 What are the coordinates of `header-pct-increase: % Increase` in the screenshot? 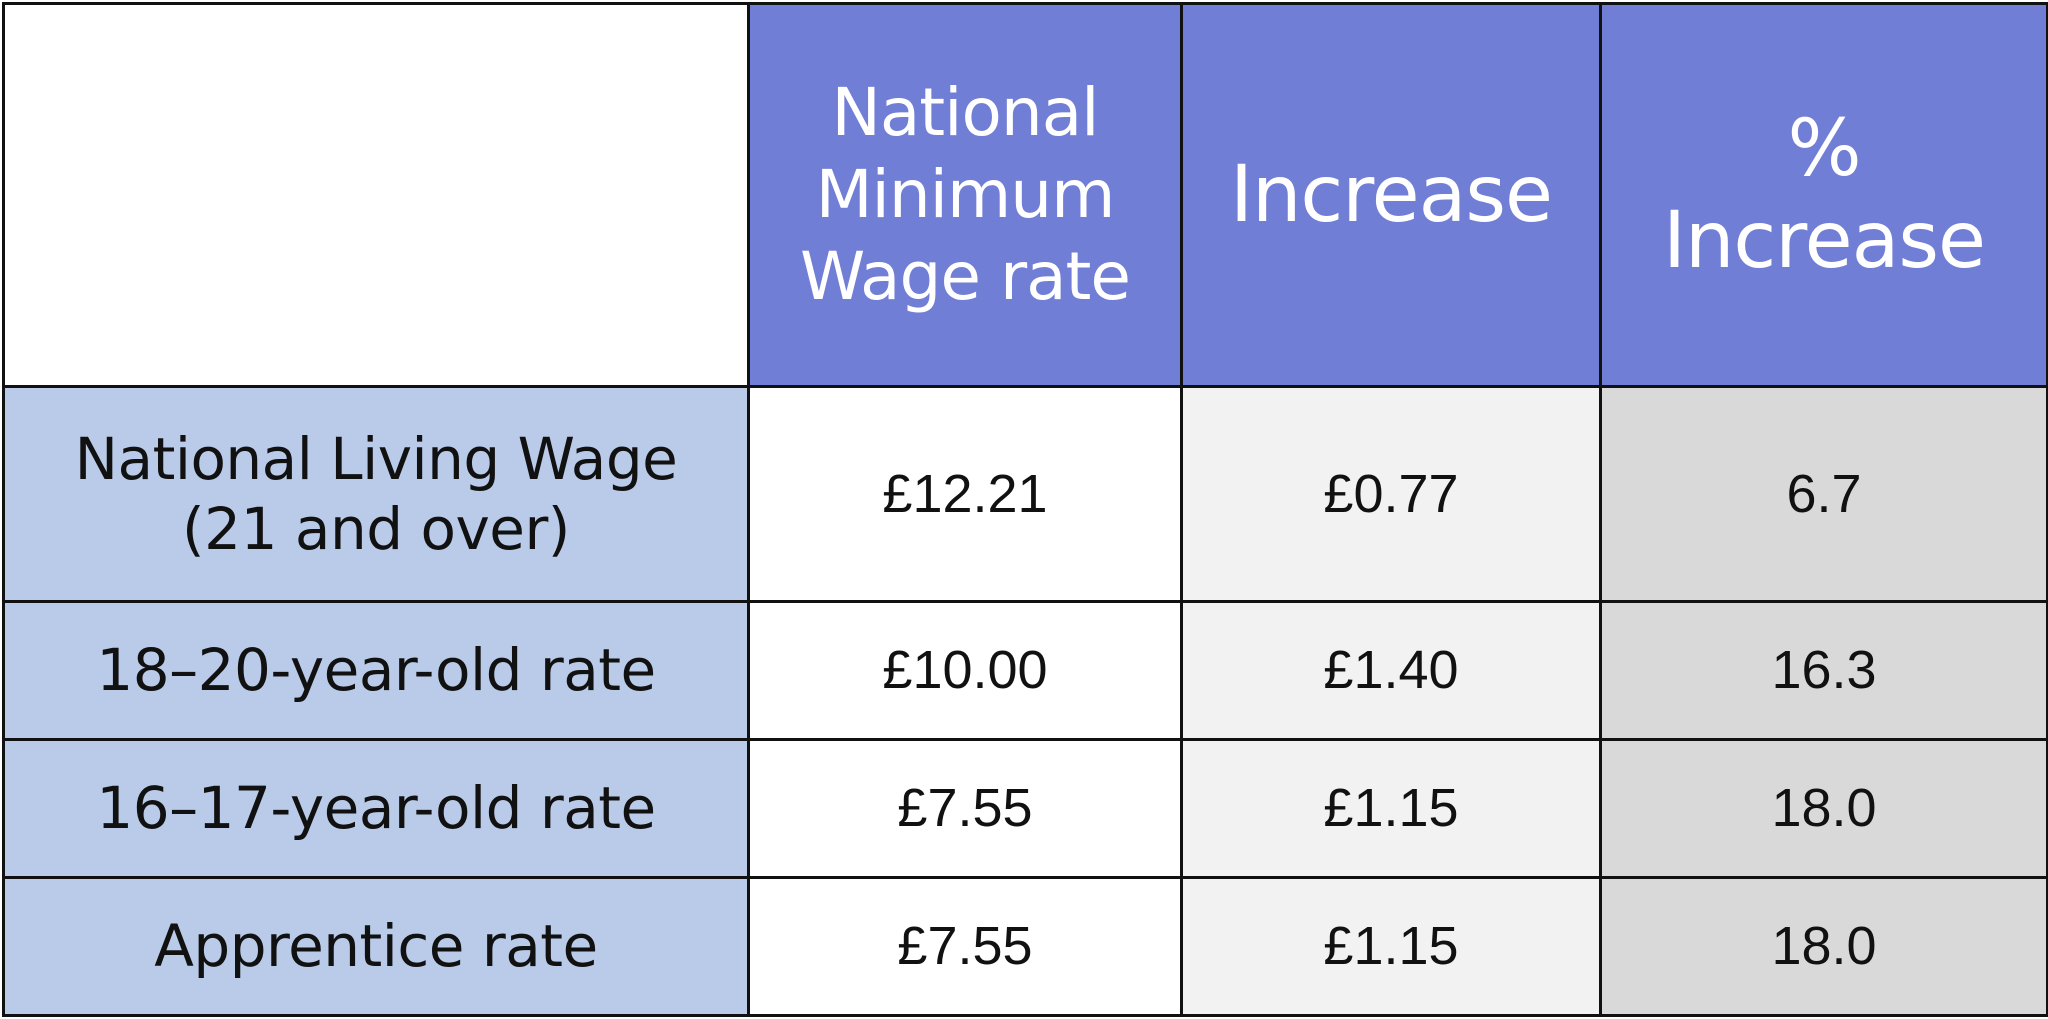 It's located at (1823, 195).